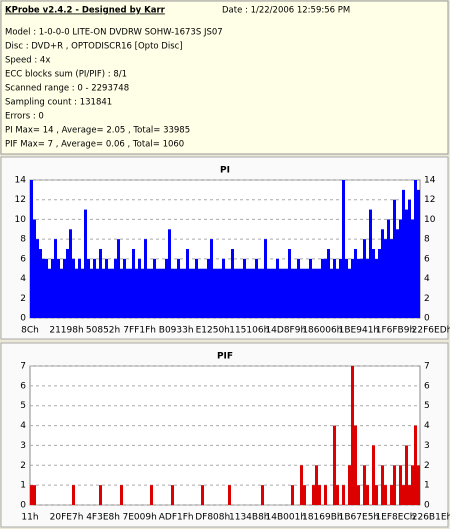 This screenshot has height=529, width=450. Describe the element at coordinates (225, 357) in the screenshot. I see `chart-title: PIF` at that location.